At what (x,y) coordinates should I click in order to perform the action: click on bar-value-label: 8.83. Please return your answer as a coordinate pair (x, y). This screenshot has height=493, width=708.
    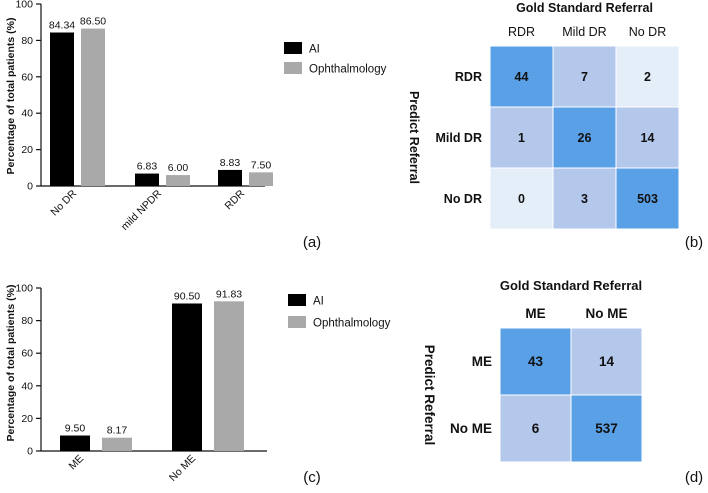
    Looking at the image, I should click on (230, 163).